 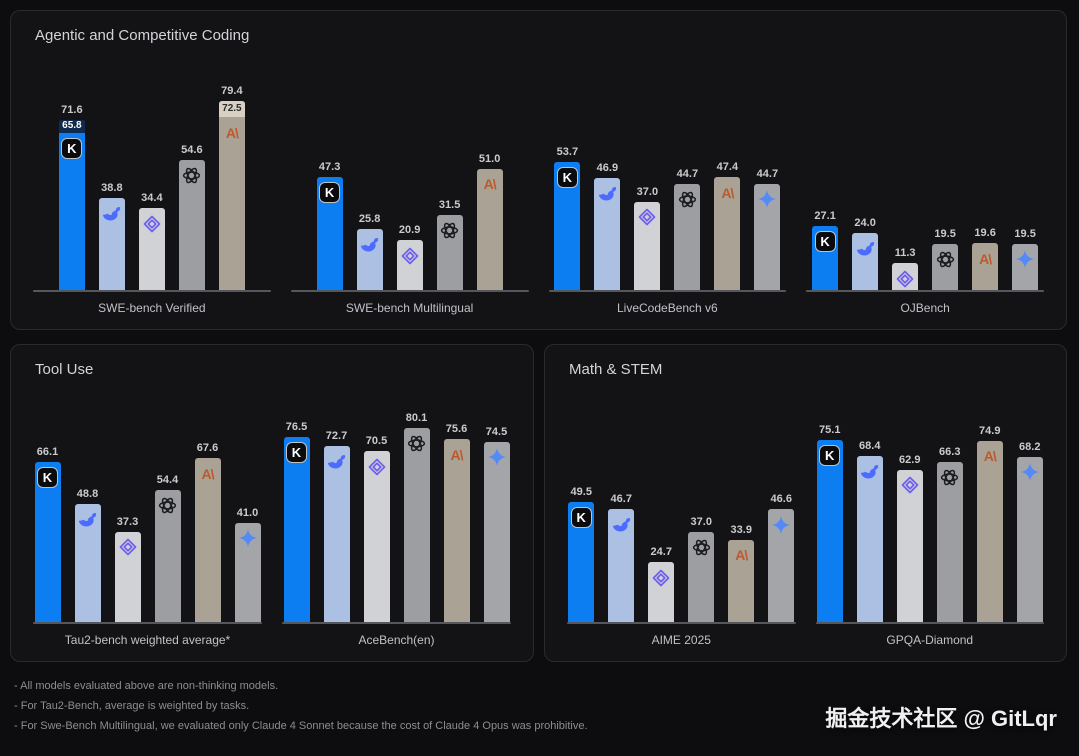 What do you see at coordinates (741, 529) in the screenshot?
I see `bar-value-label: 33.9` at bounding box center [741, 529].